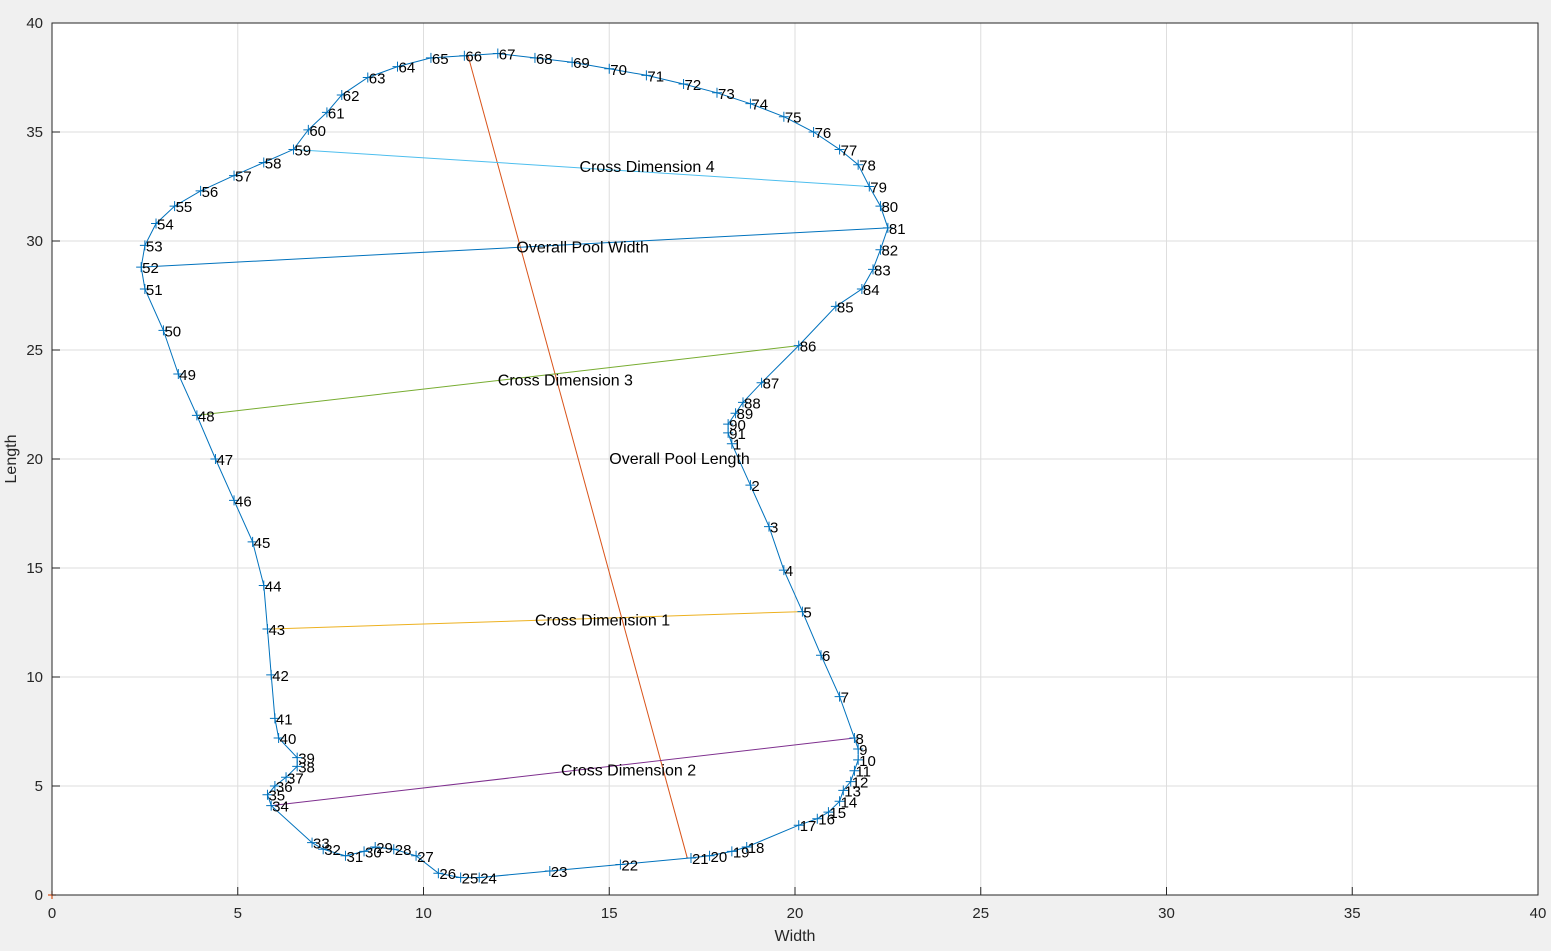 The width and height of the screenshot is (1551, 951). I want to click on cross2-line, so click(563, 772).